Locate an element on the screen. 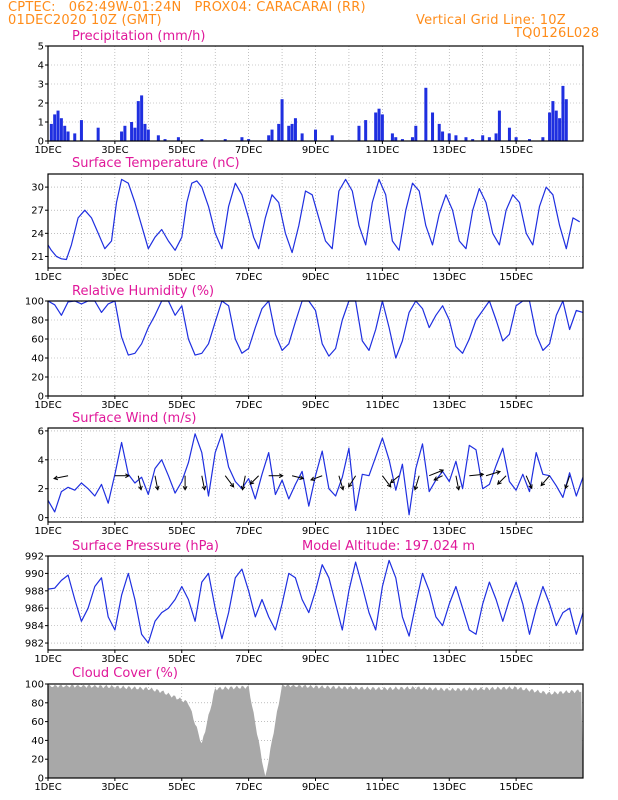  wind-xtick-label: 13DEC is located at coordinates (449, 531).